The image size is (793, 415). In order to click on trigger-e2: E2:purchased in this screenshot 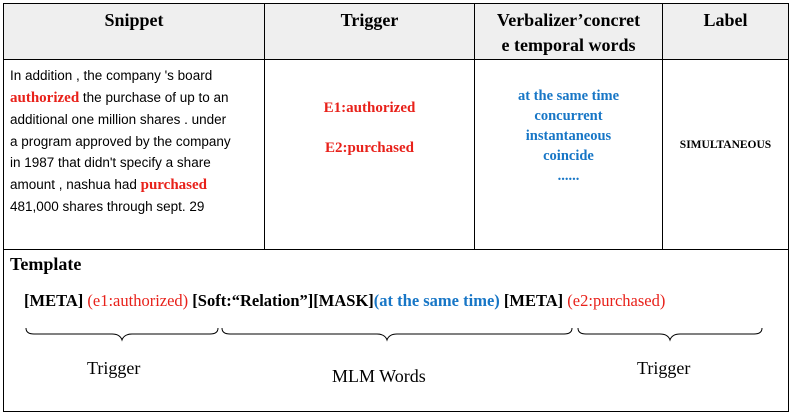, I will do `click(369, 148)`.